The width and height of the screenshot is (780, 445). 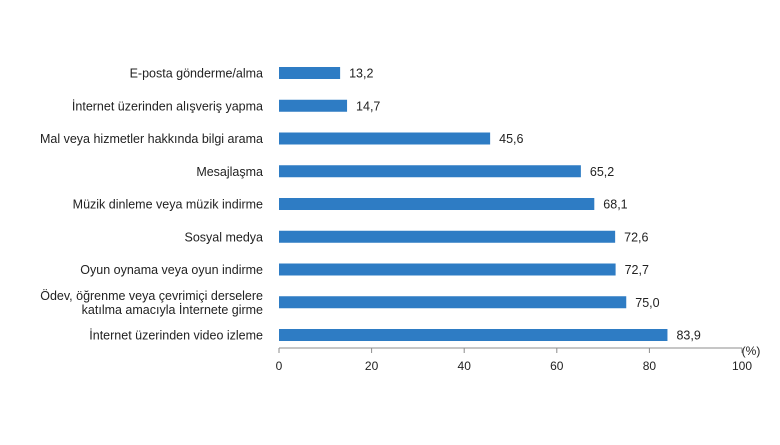 I want to click on bar-value-label: 75,0, so click(x=647, y=303).